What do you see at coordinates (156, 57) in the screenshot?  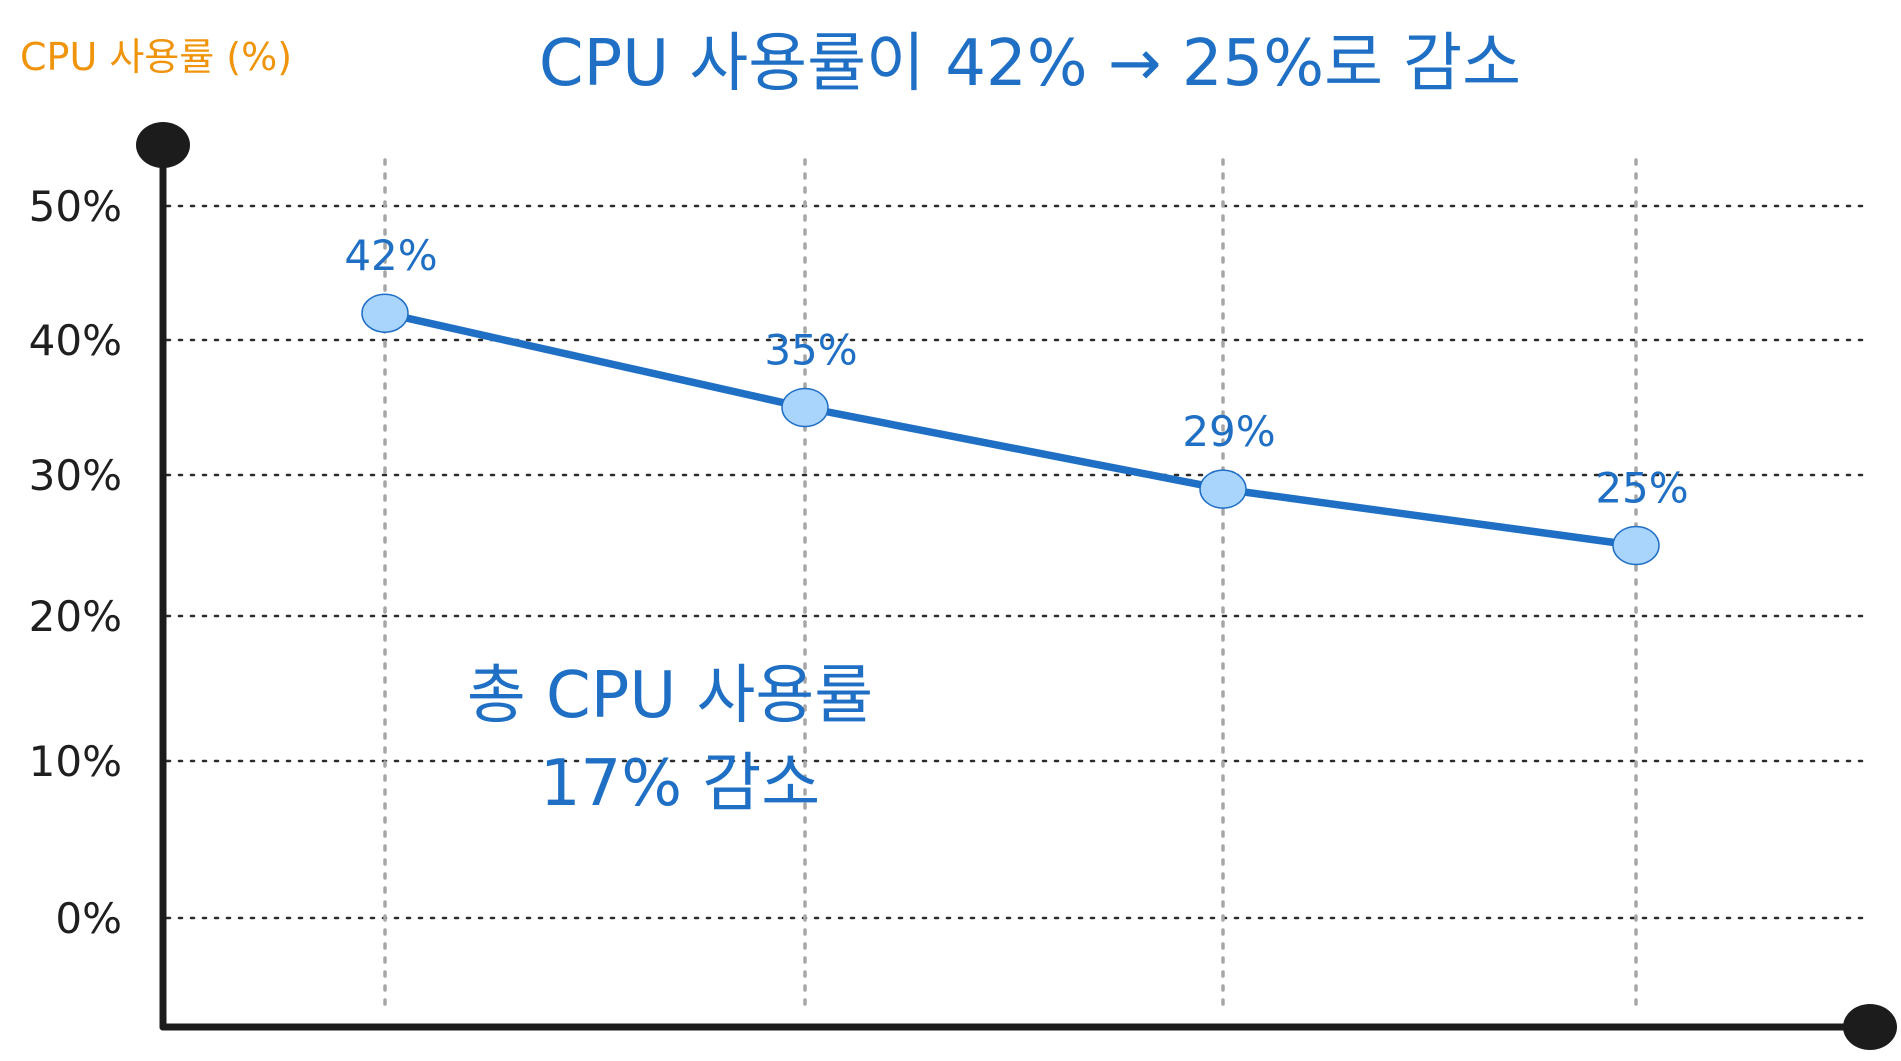 I see `y-axis-label: CPU 사용률 (%)` at bounding box center [156, 57].